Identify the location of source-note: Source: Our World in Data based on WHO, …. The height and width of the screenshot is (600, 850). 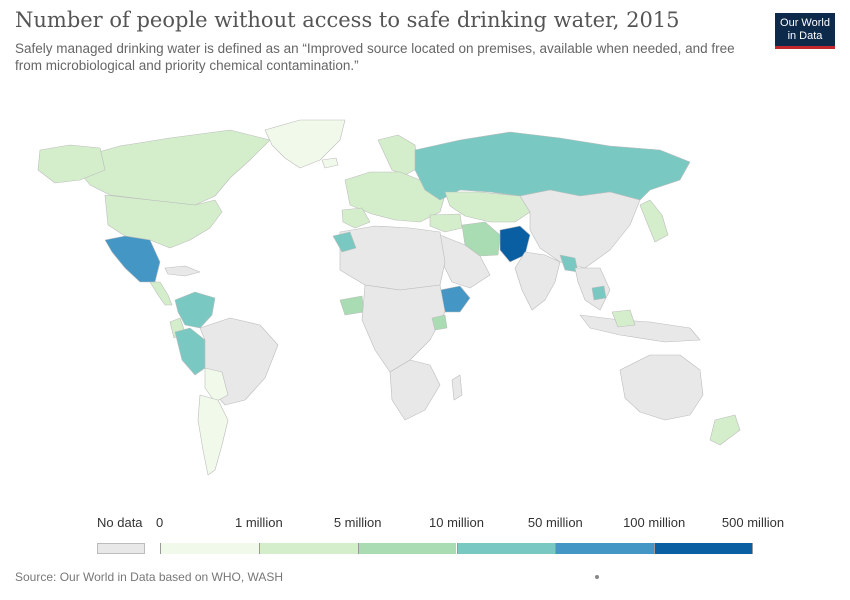
(149, 577).